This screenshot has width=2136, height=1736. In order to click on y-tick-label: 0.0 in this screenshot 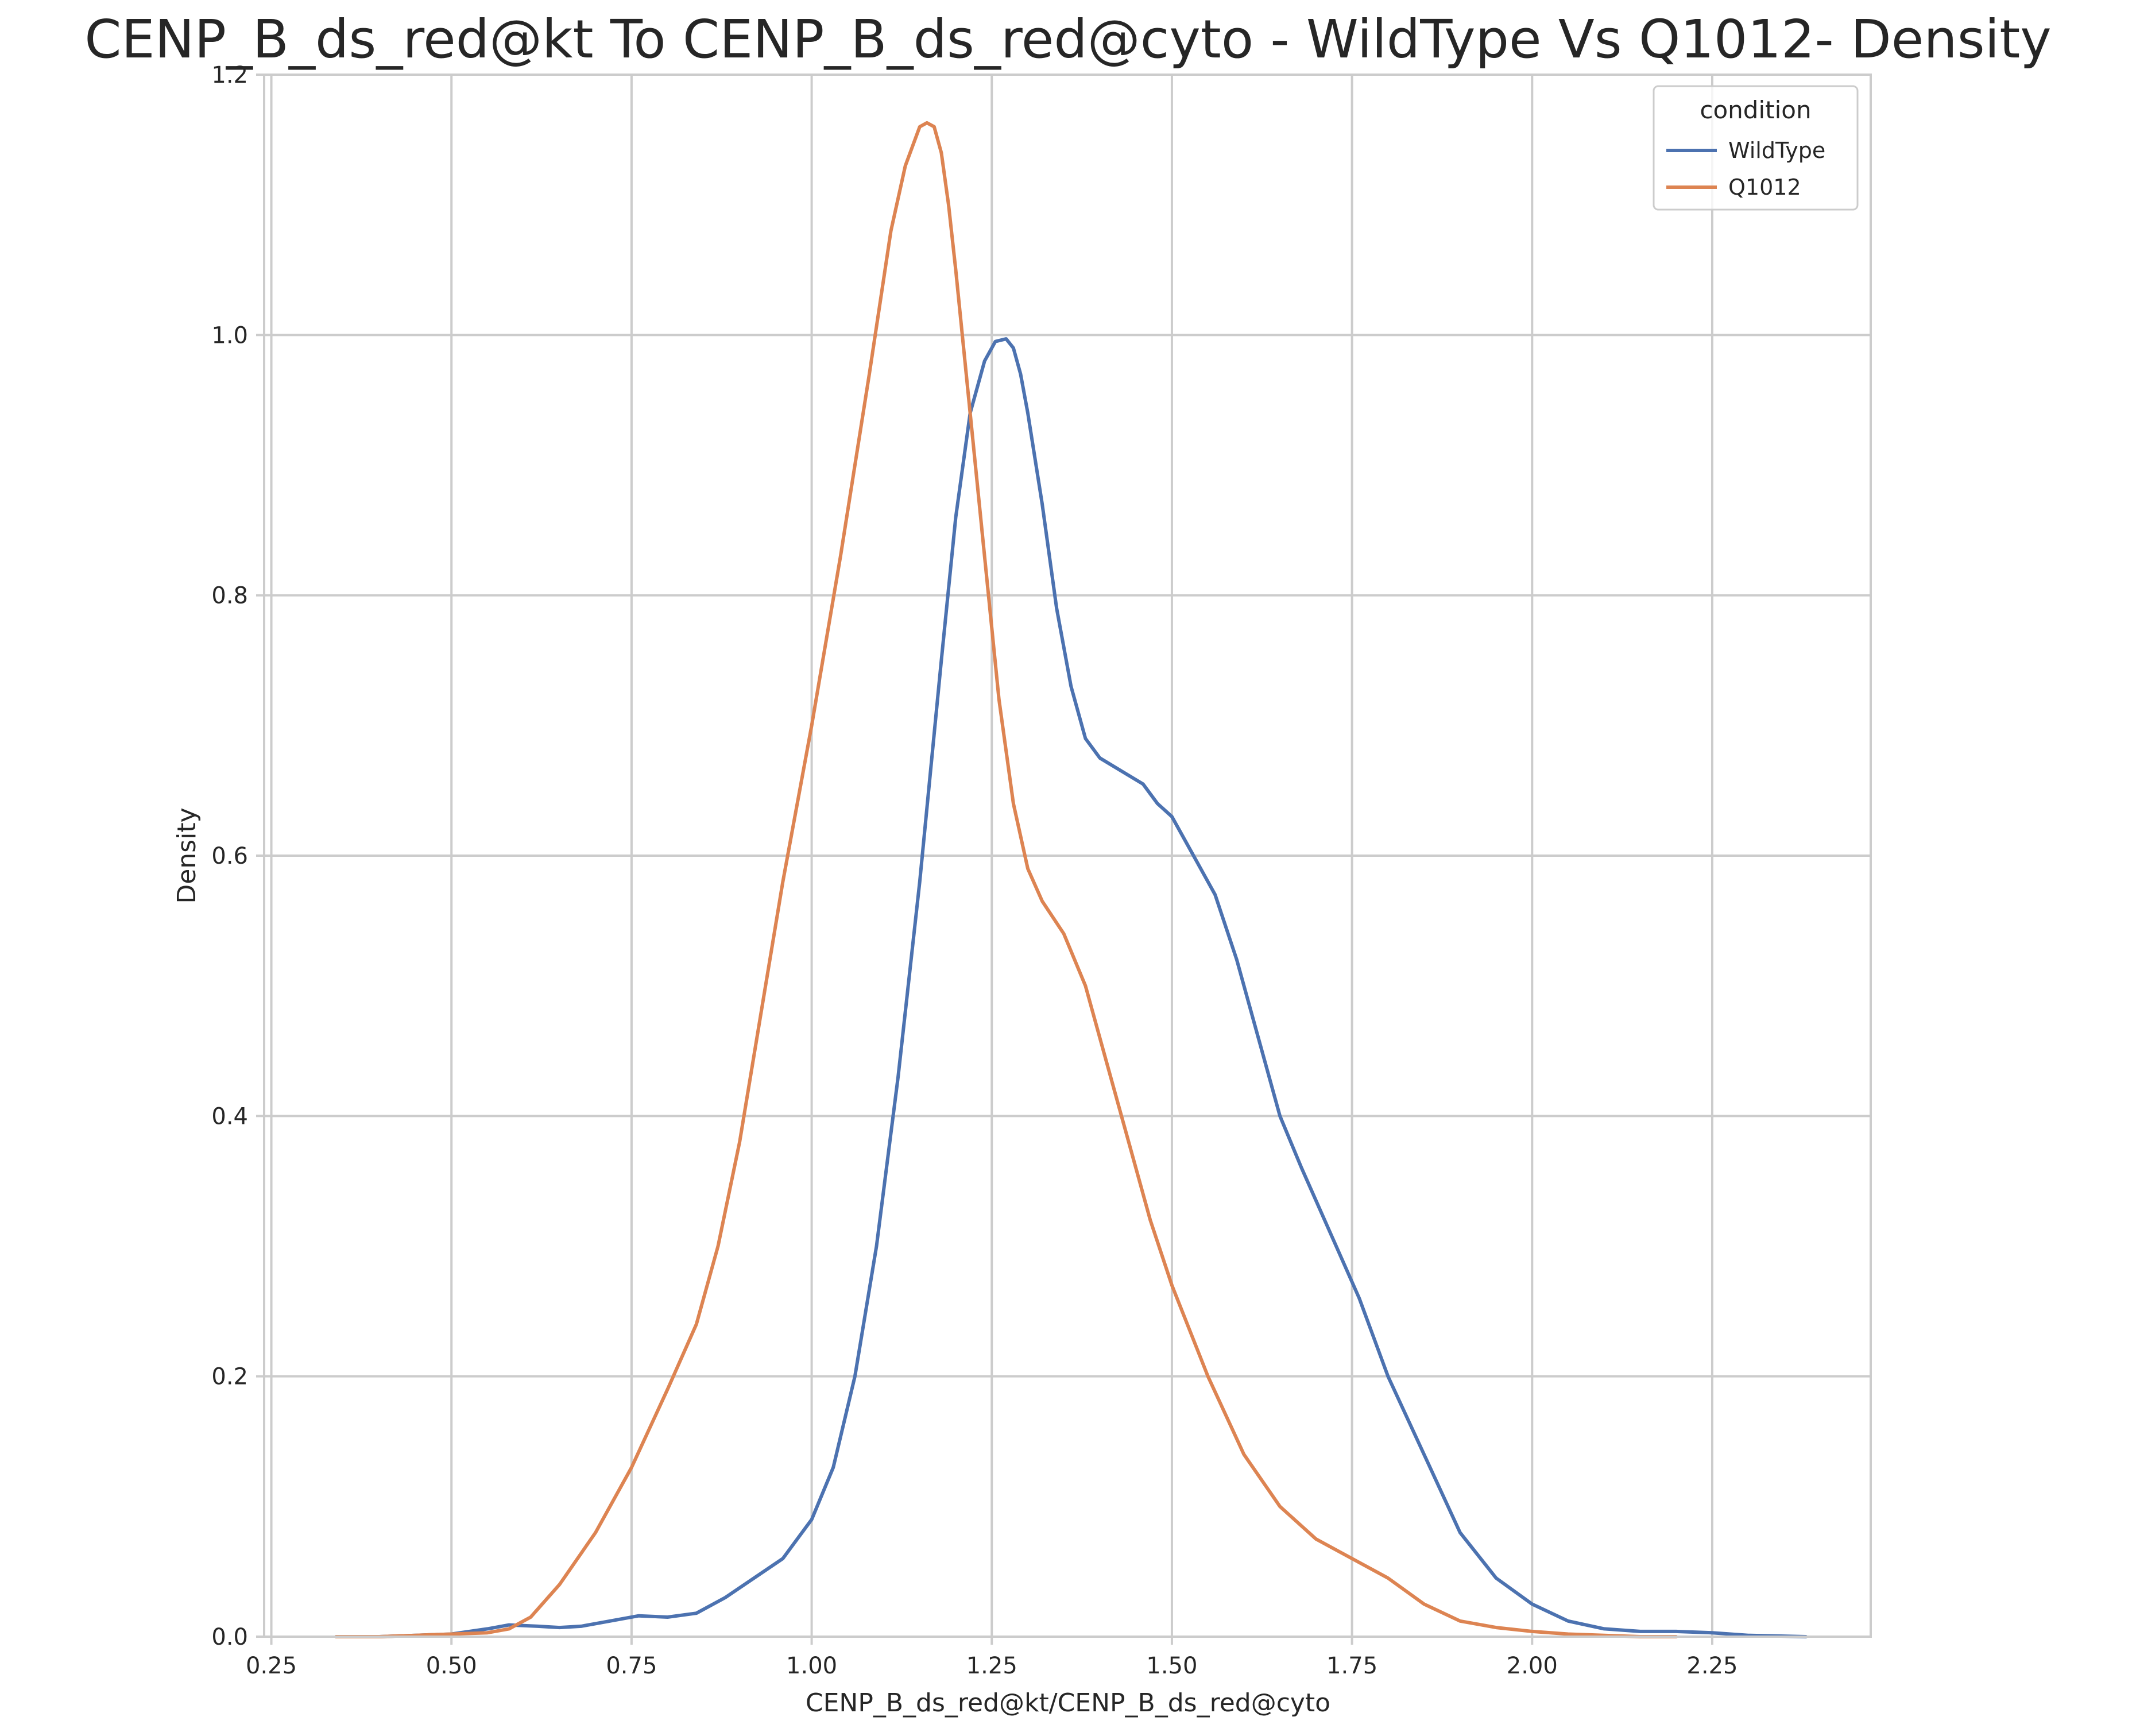, I will do `click(229, 1637)`.